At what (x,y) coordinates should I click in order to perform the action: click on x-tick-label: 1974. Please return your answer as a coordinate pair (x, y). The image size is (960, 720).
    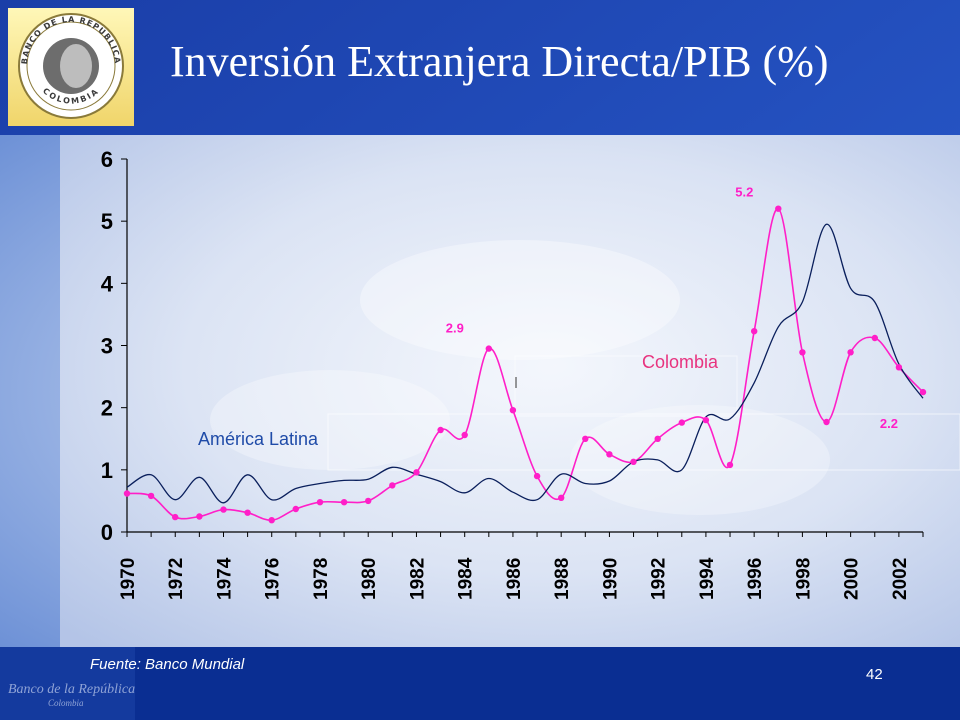
    Looking at the image, I should click on (224, 578).